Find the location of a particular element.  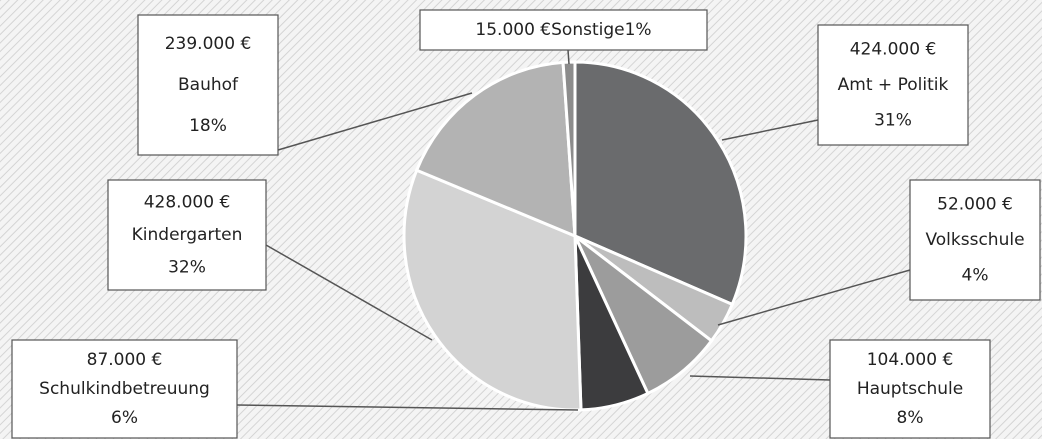

data-label: 15.000 € is located at coordinates (513, 30).